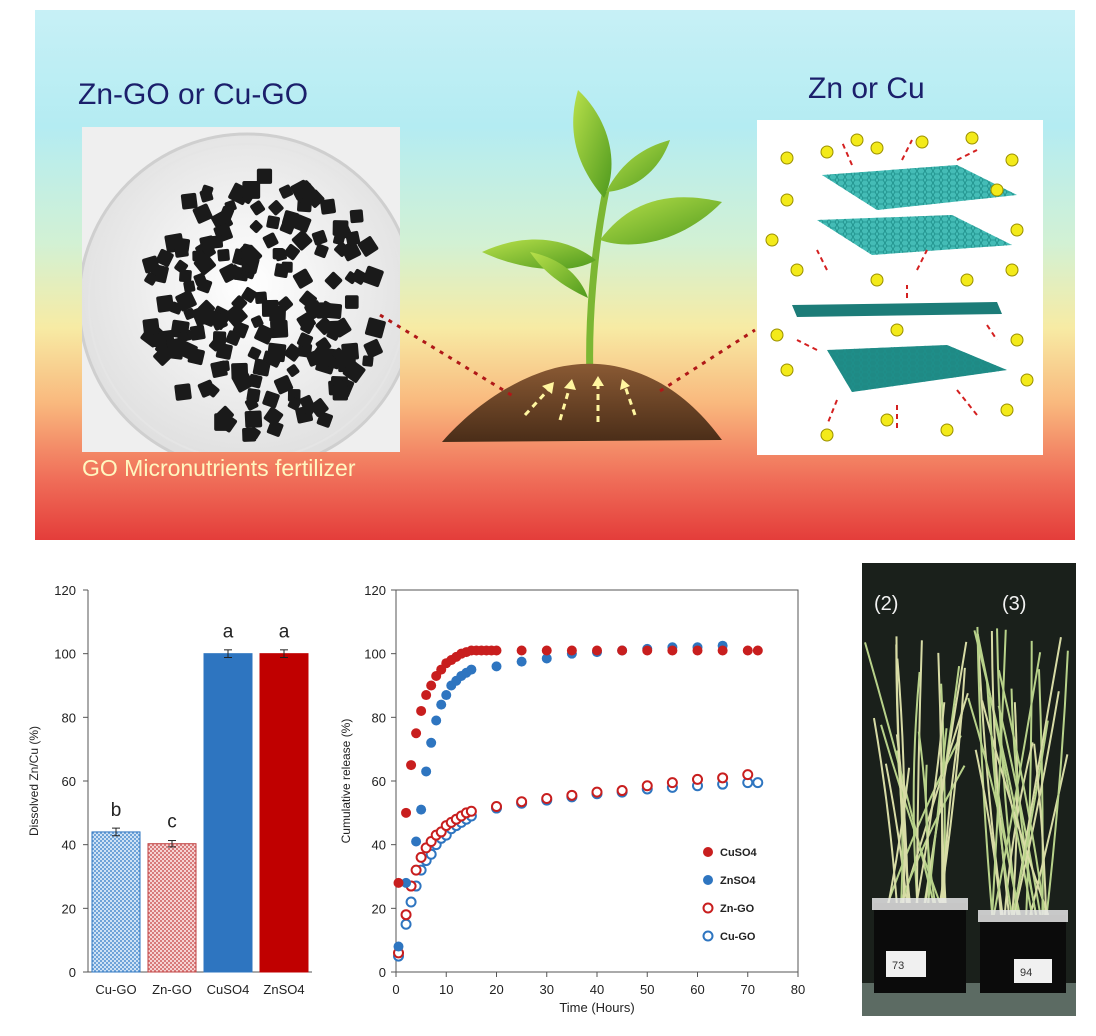  I want to click on y-tick-label: 100, so click(375, 654).